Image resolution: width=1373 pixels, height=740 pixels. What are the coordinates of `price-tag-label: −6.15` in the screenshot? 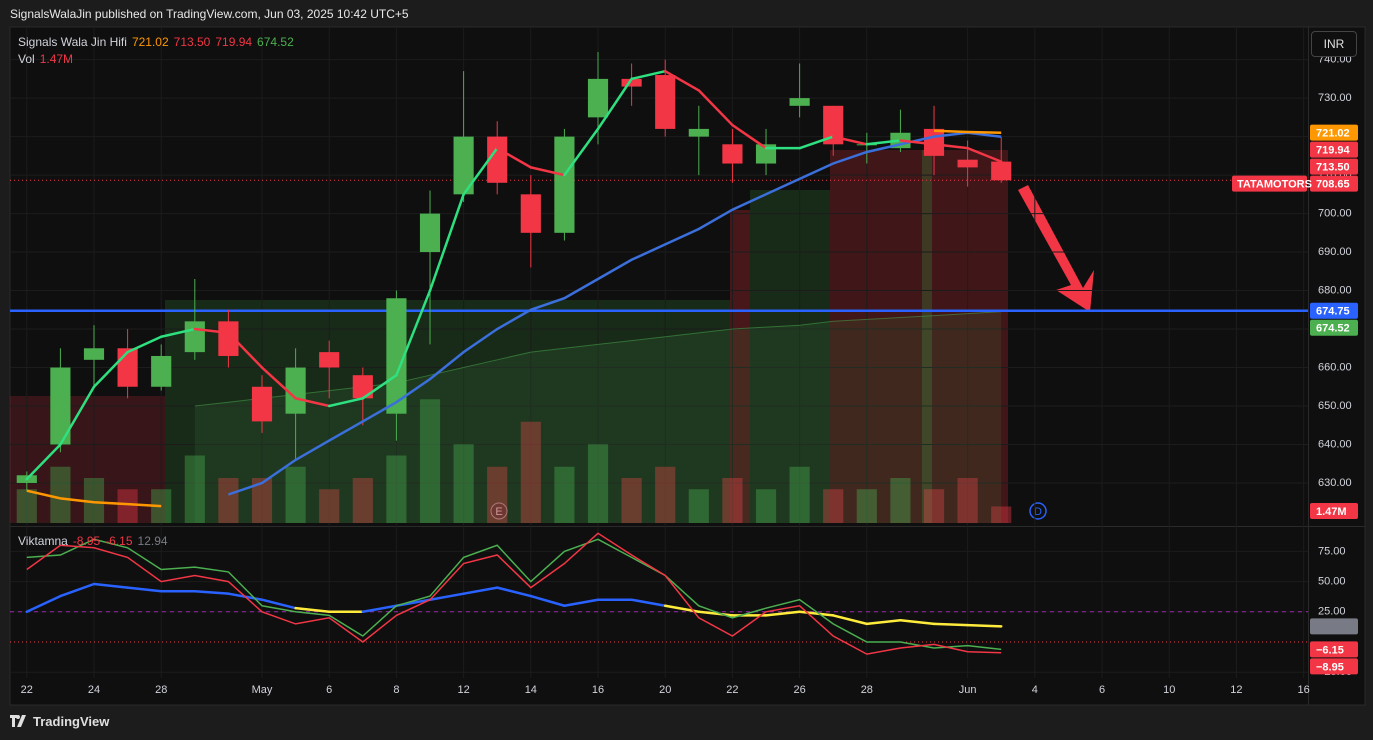 It's located at (1330, 650).